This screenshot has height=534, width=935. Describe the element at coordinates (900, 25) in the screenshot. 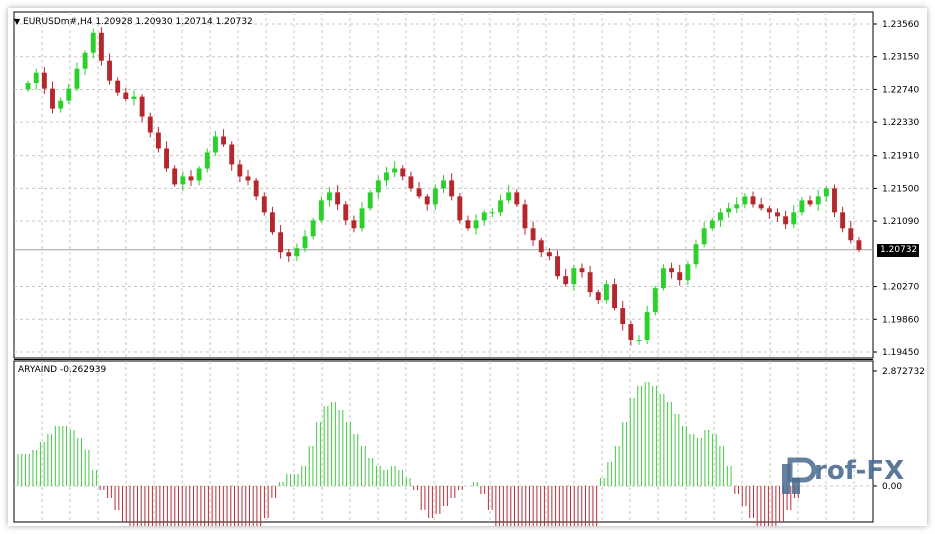

I see `price-tick-label: 1.23560` at that location.